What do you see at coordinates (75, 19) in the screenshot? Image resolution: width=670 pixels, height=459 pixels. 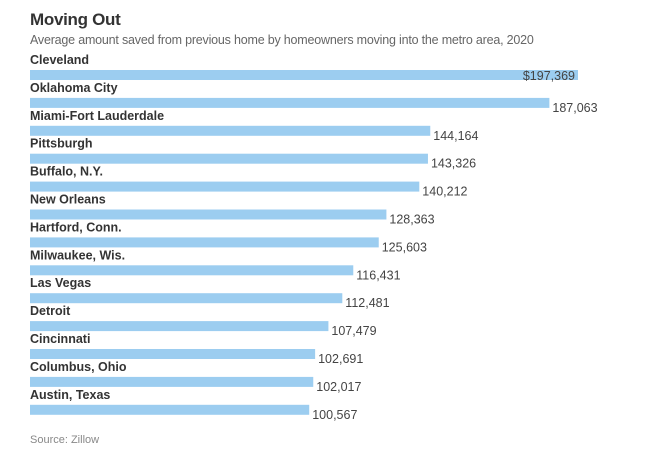 I see `chart-title: Moving Out` at bounding box center [75, 19].